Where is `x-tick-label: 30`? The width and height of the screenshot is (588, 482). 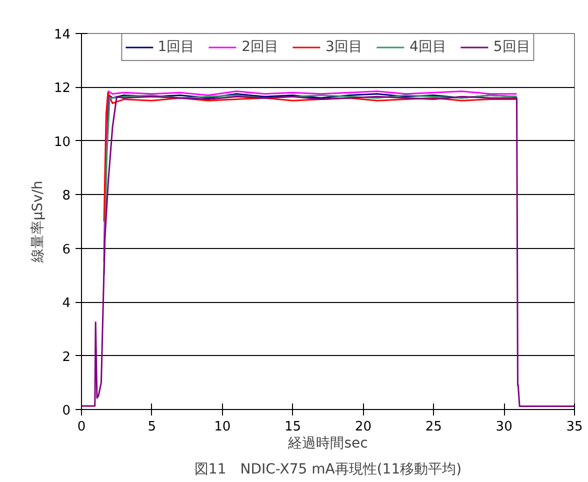
x-tick-label: 30 is located at coordinates (504, 427).